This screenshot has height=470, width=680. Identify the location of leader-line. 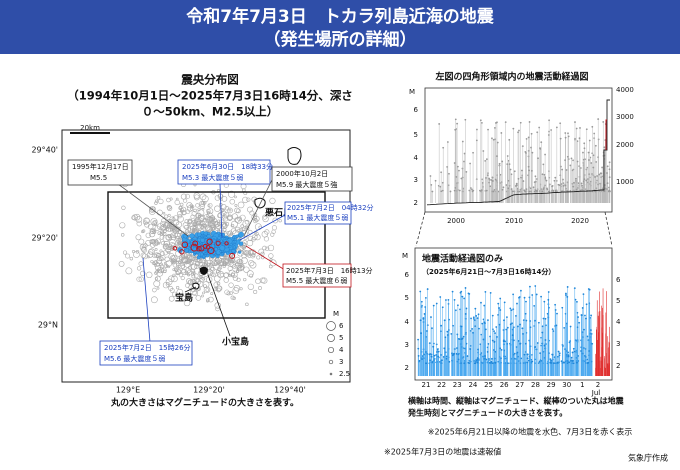
(146, 300).